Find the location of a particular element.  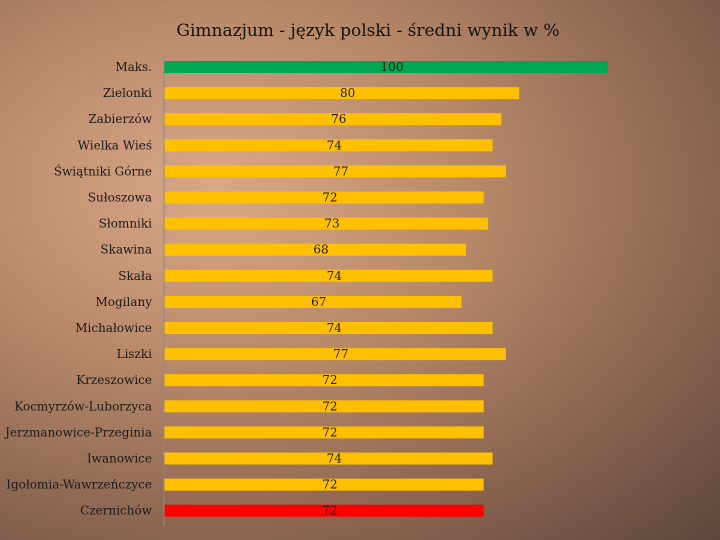

data-label: 100 is located at coordinates (392, 67).